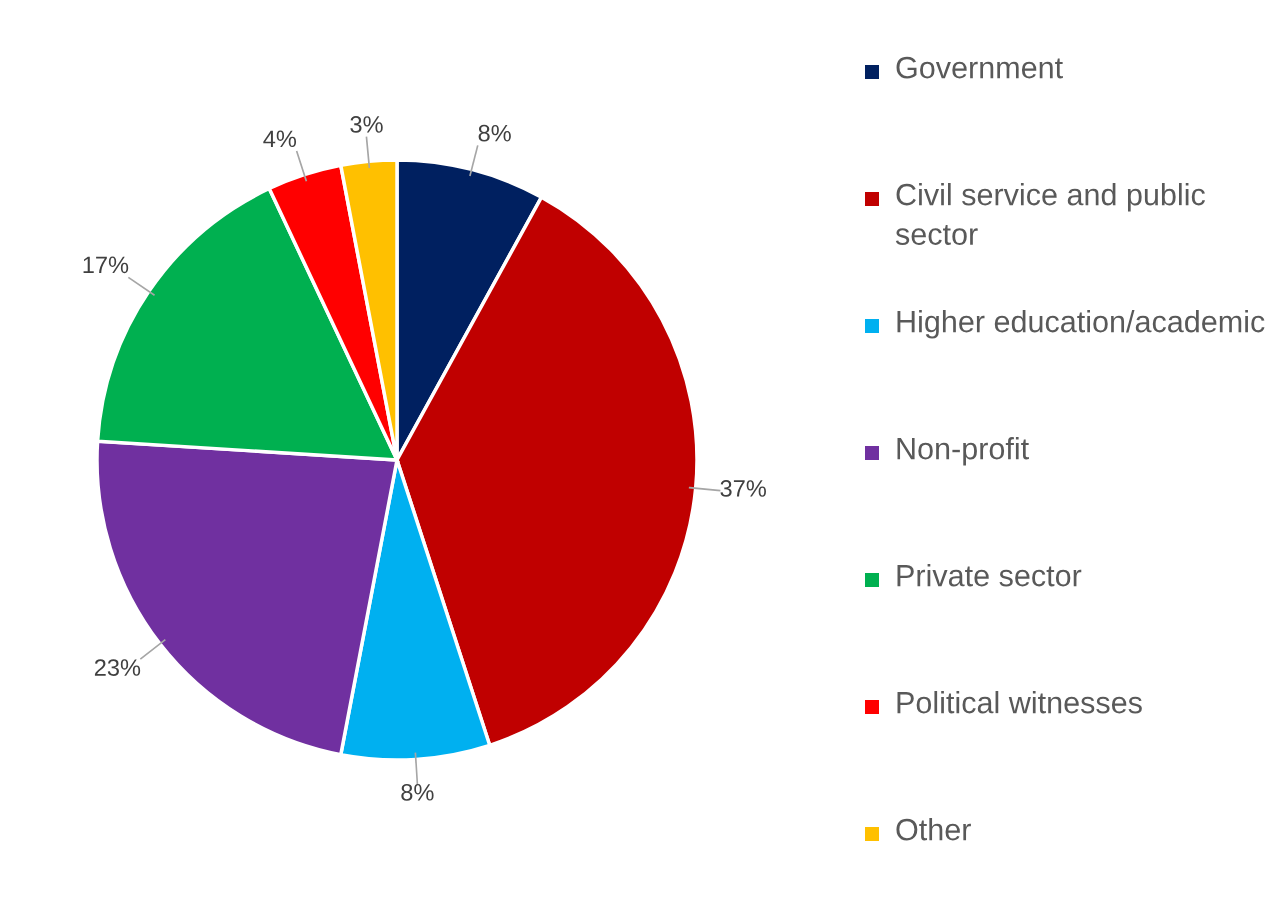 Image resolution: width=1279 pixels, height=914 pixels. What do you see at coordinates (963, 451) in the screenshot?
I see `legend-label: Non-profit` at bounding box center [963, 451].